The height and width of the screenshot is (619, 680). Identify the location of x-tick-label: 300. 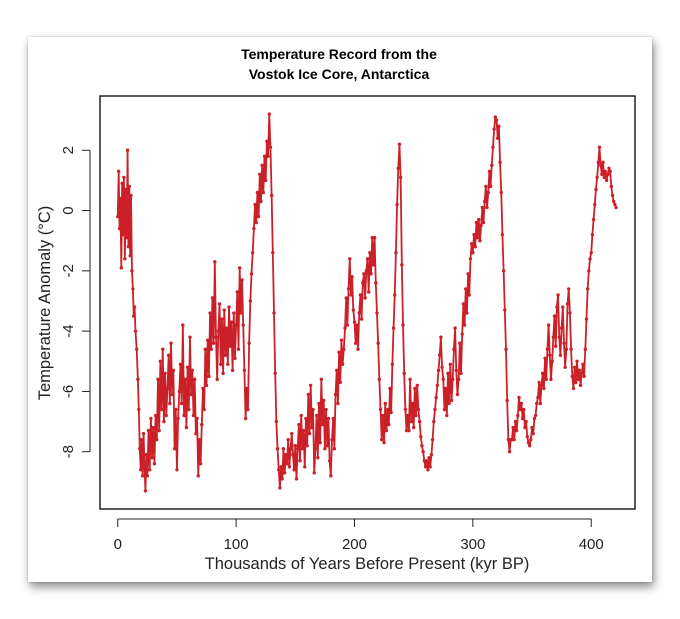
(472, 544).